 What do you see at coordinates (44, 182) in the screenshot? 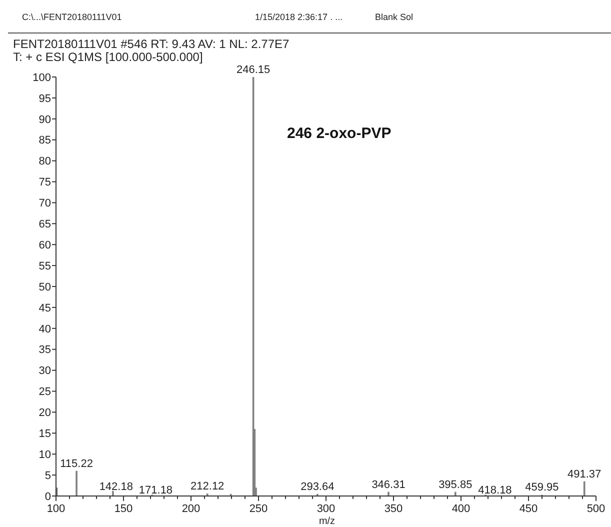
I see `y-tick-label: 75` at bounding box center [44, 182].